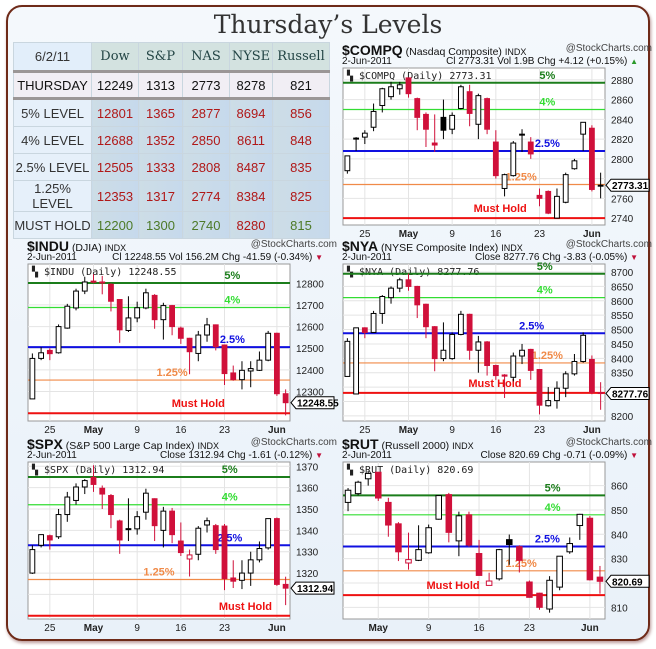  I want to click on y-tick-label: 2880, so click(622, 81).